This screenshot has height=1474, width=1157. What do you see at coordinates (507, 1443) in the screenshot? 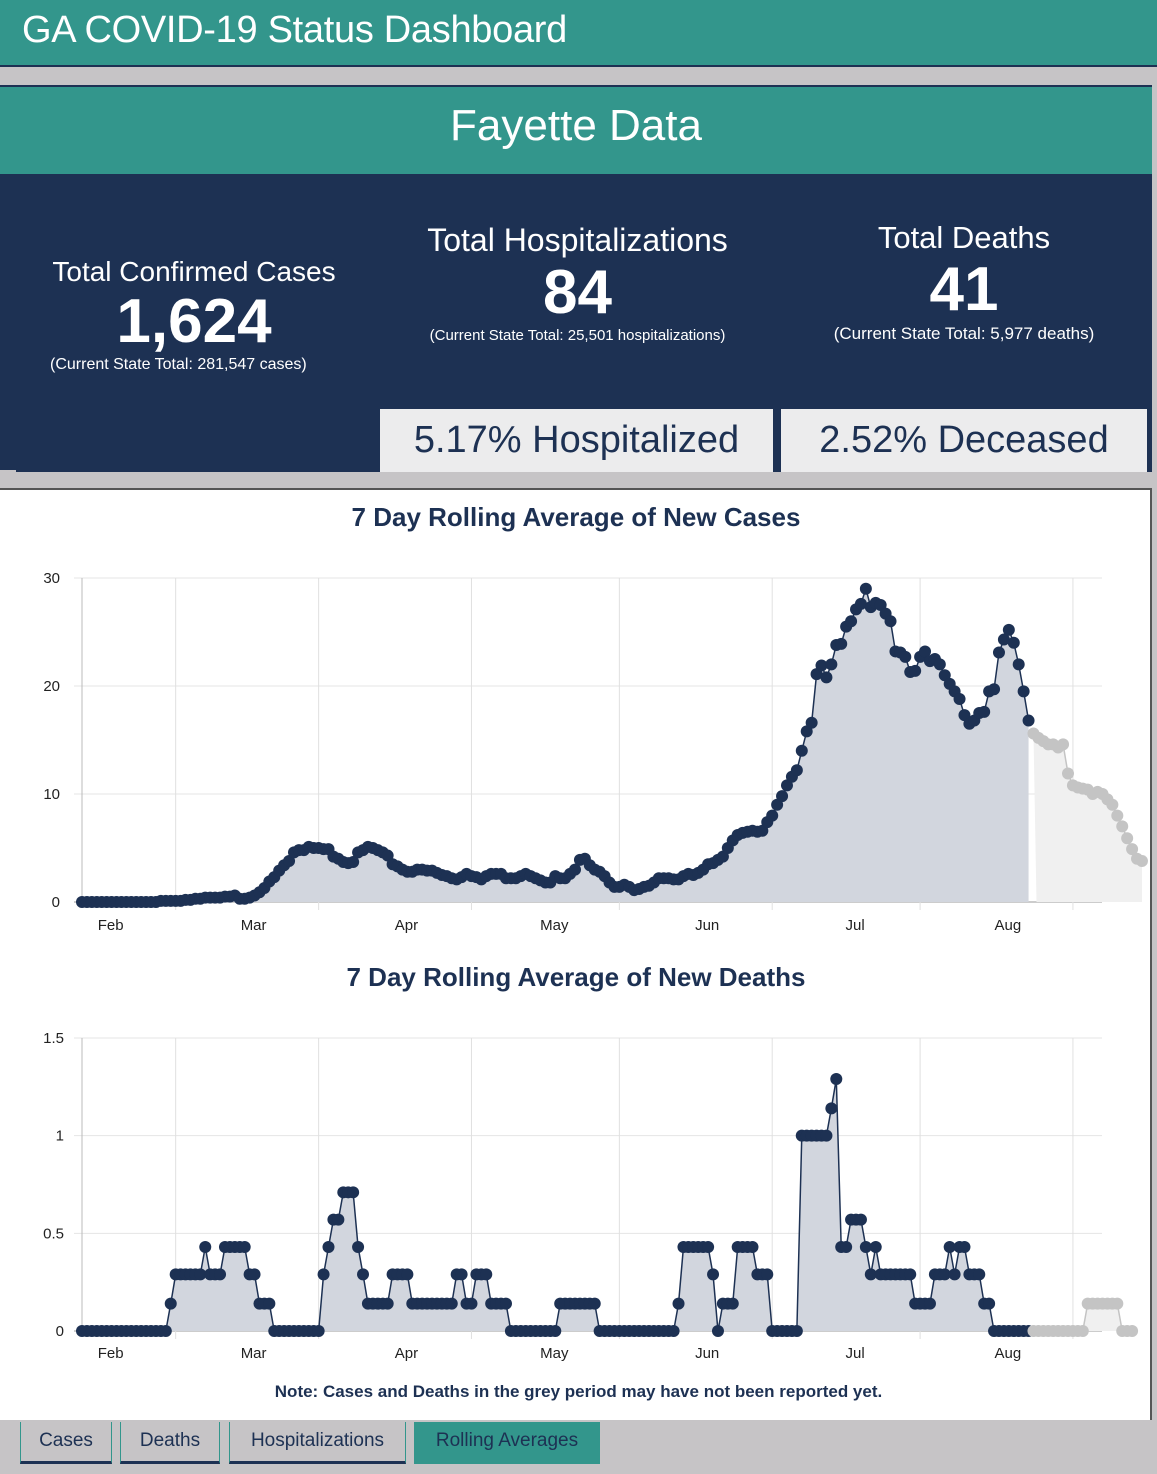
I see `tab-rolling-averages: Rolling Averages` at bounding box center [507, 1443].